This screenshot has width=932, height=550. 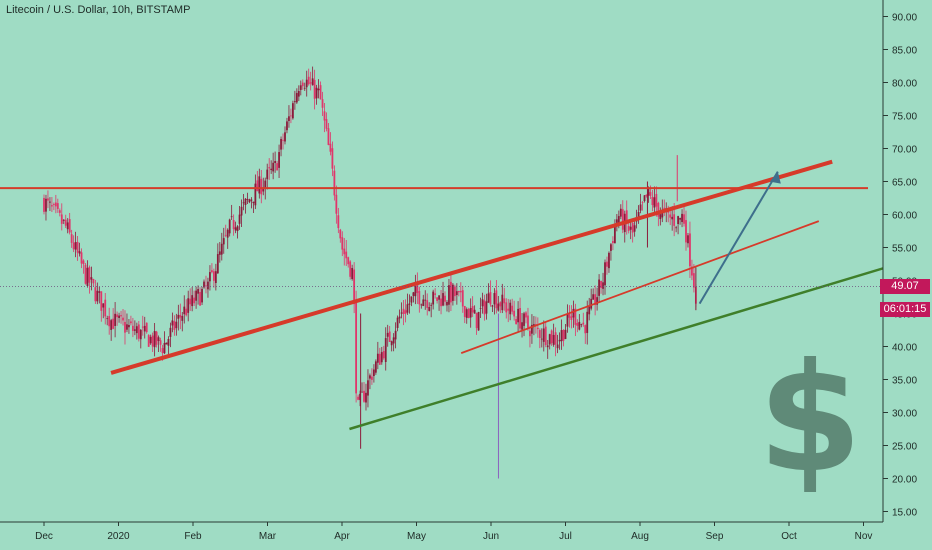 I want to click on time-tick-label: Jun, so click(x=491, y=536).